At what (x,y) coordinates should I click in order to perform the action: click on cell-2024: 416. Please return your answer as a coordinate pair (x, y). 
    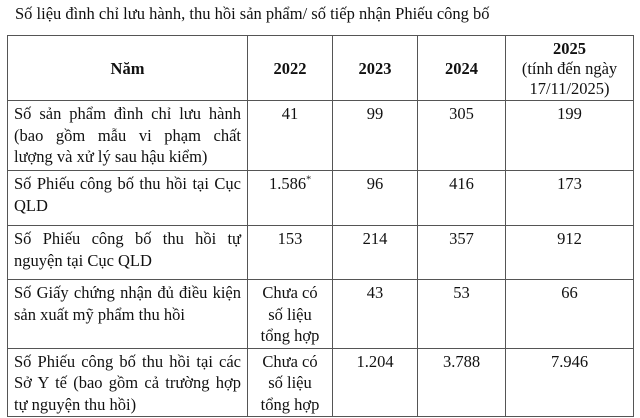
    Looking at the image, I should click on (461, 198).